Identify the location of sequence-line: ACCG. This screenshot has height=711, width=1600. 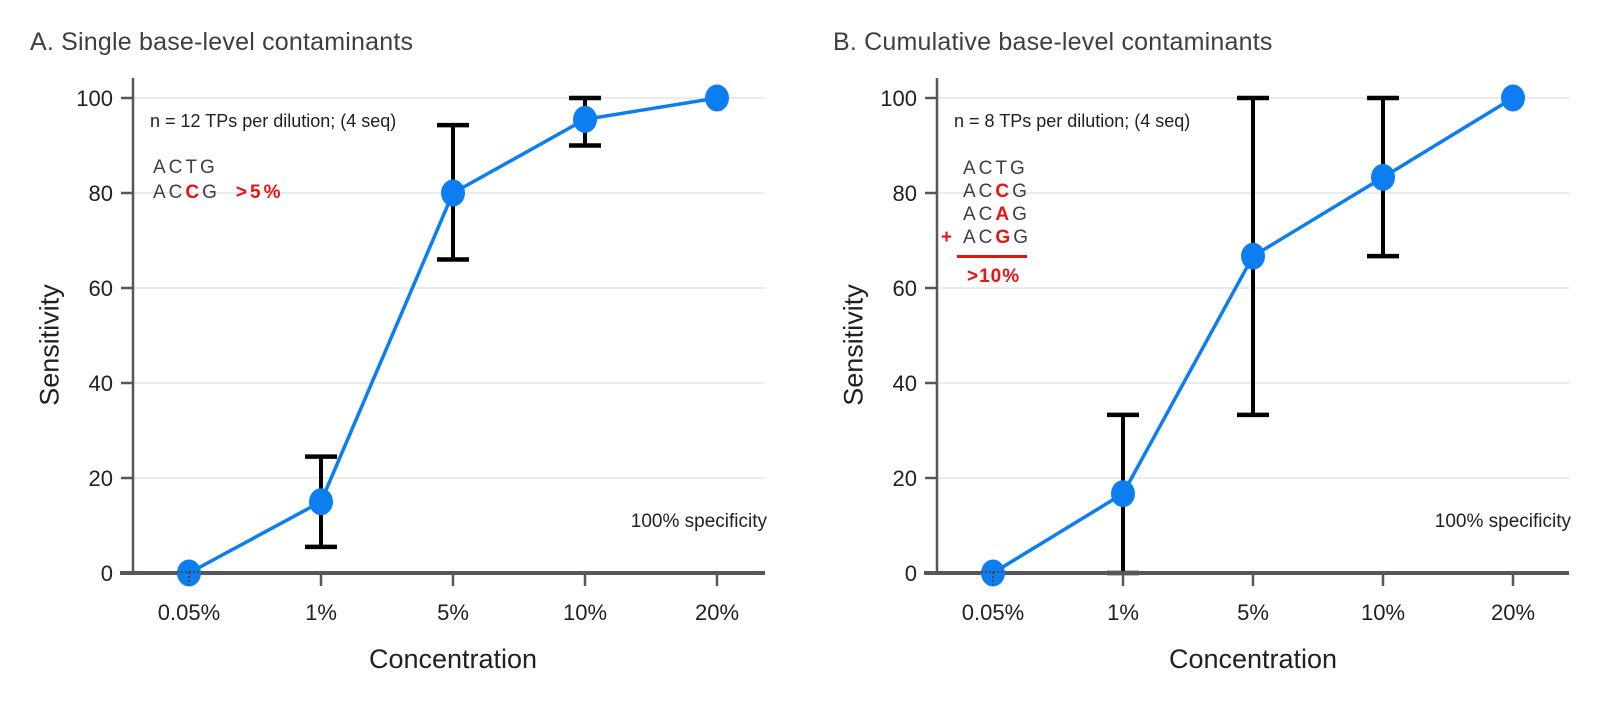
(997, 191).